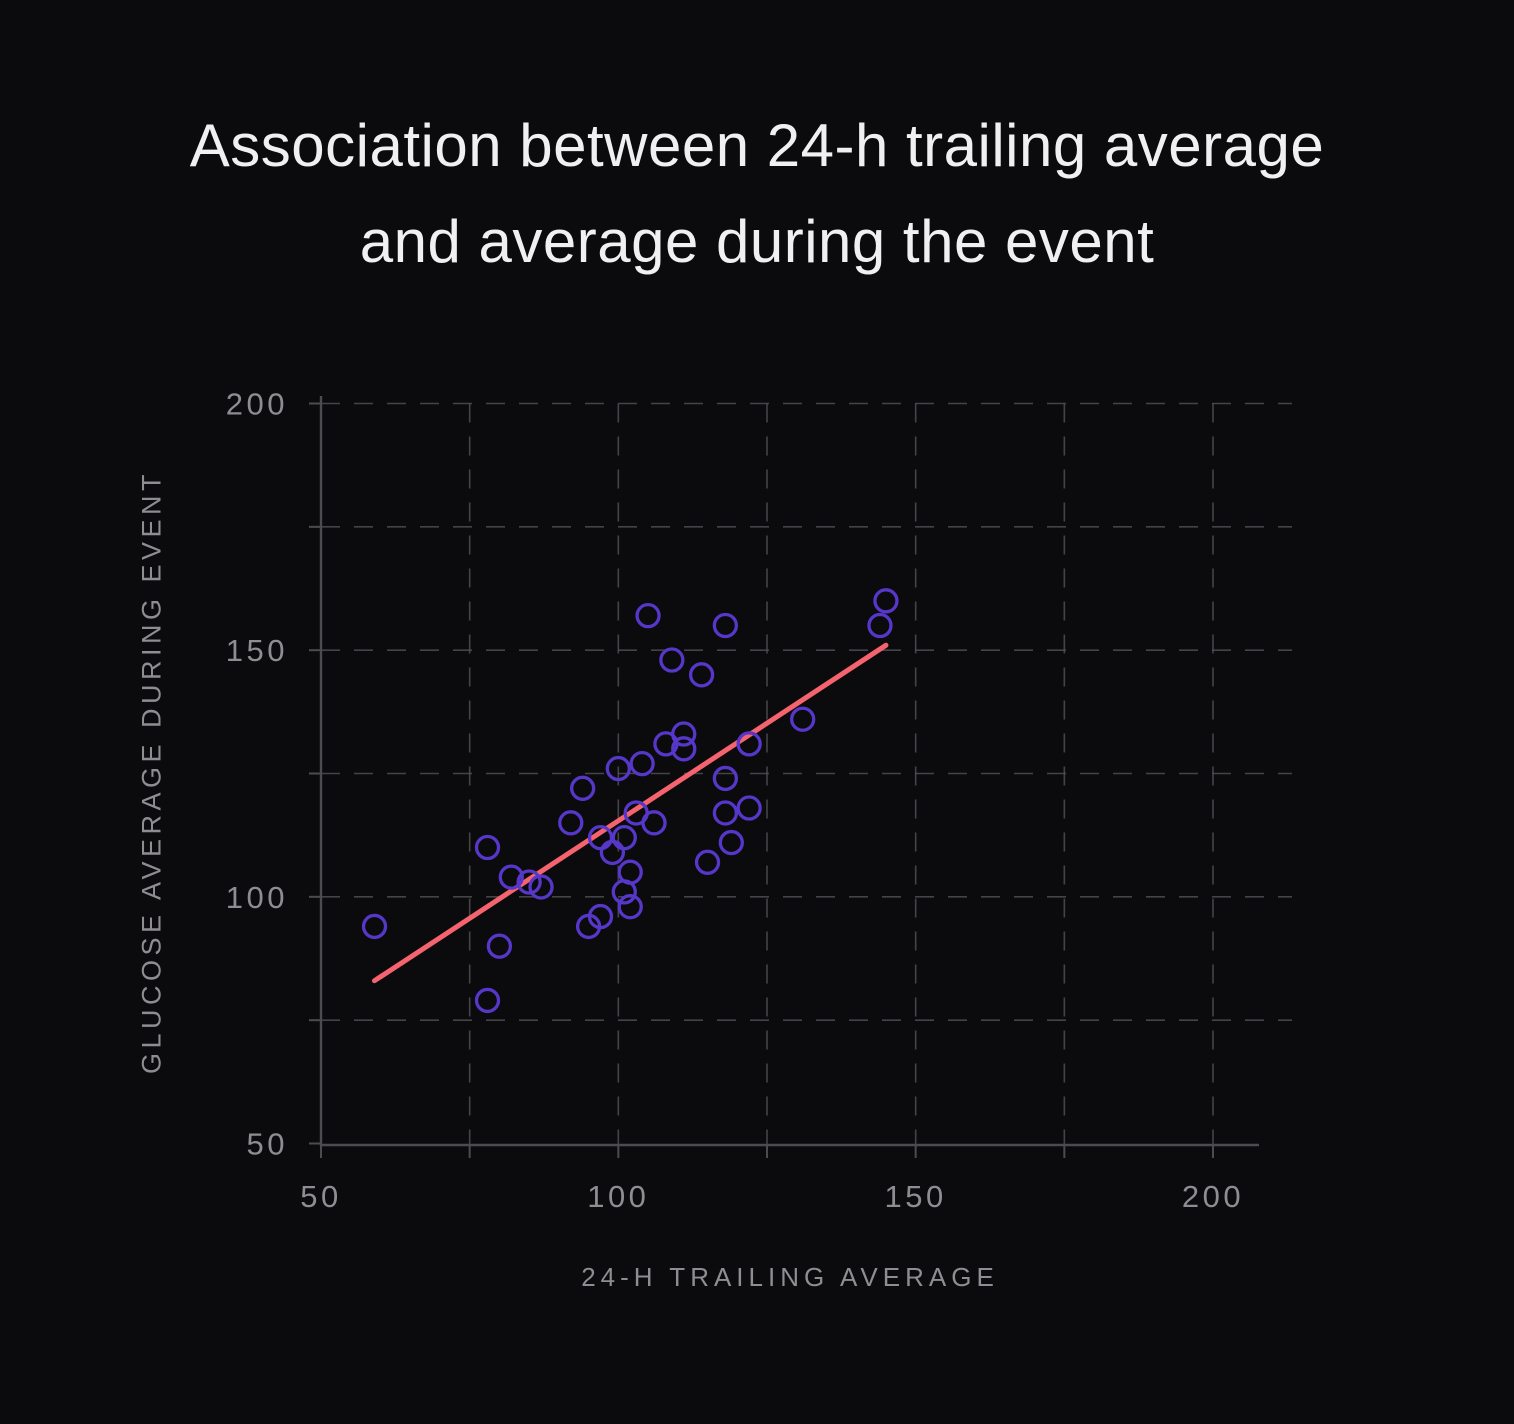  What do you see at coordinates (1213, 1196) in the screenshot?
I see `x-tick-label: 200` at bounding box center [1213, 1196].